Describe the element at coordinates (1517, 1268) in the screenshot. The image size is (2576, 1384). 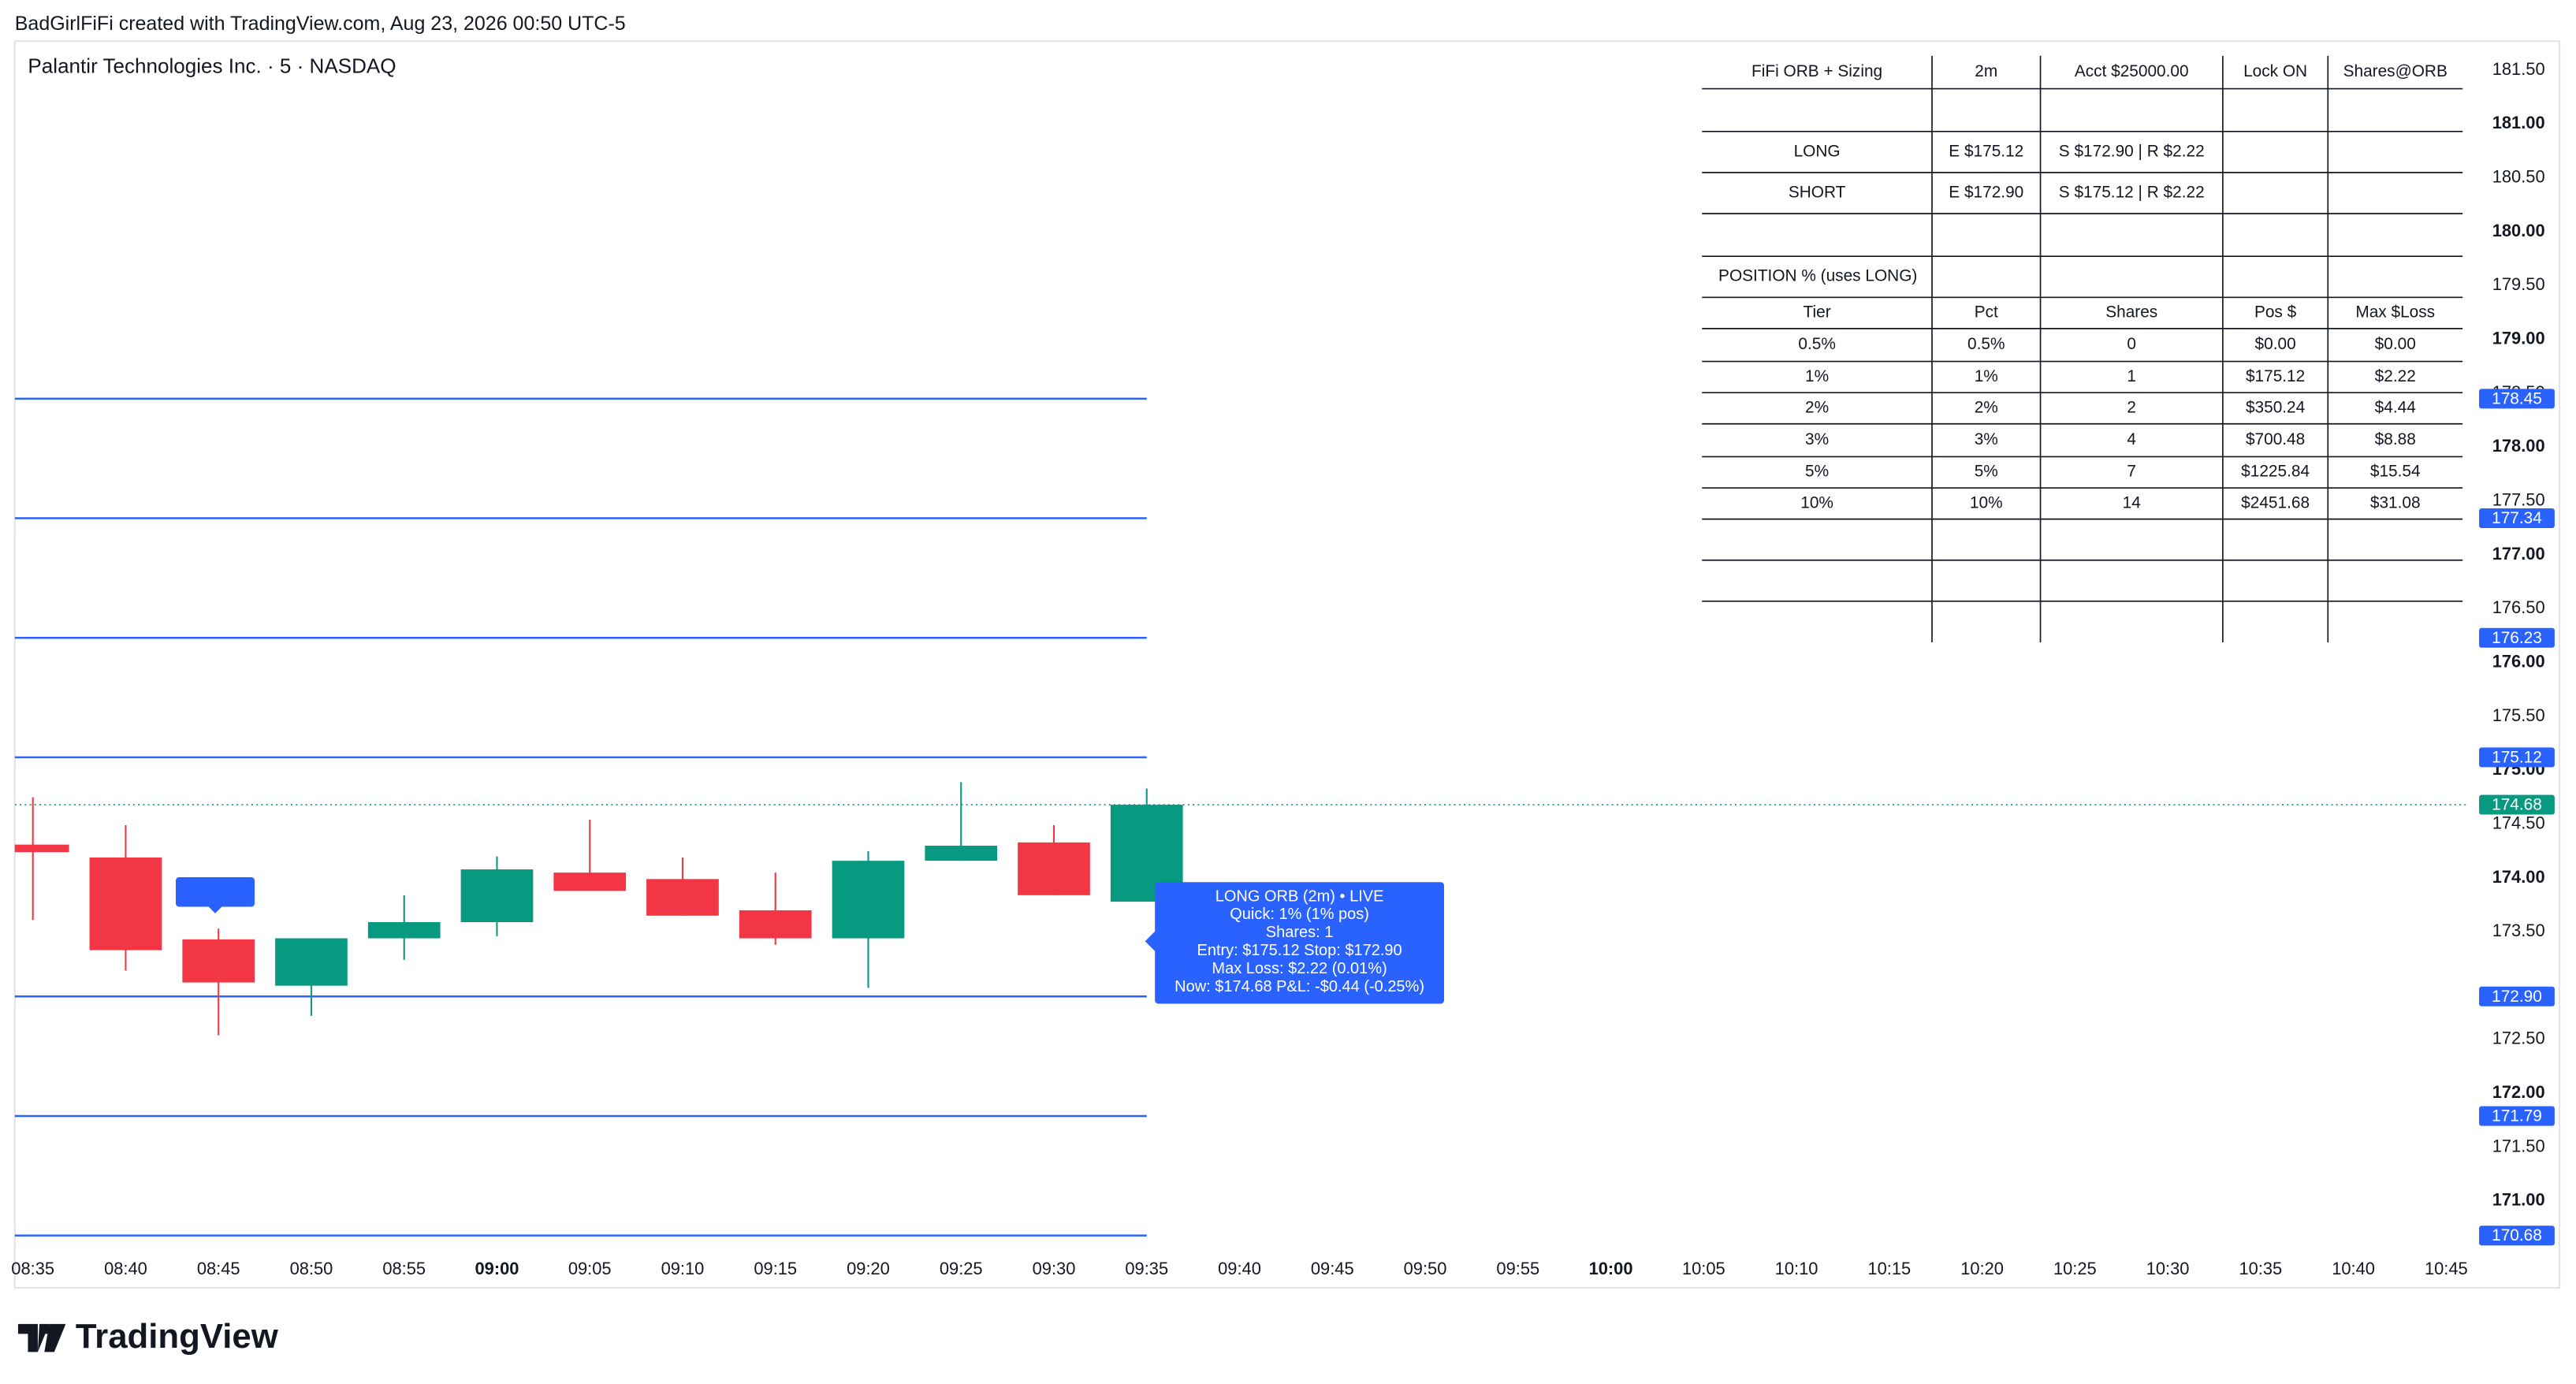
I see `x-tick-label: 09:55` at that location.